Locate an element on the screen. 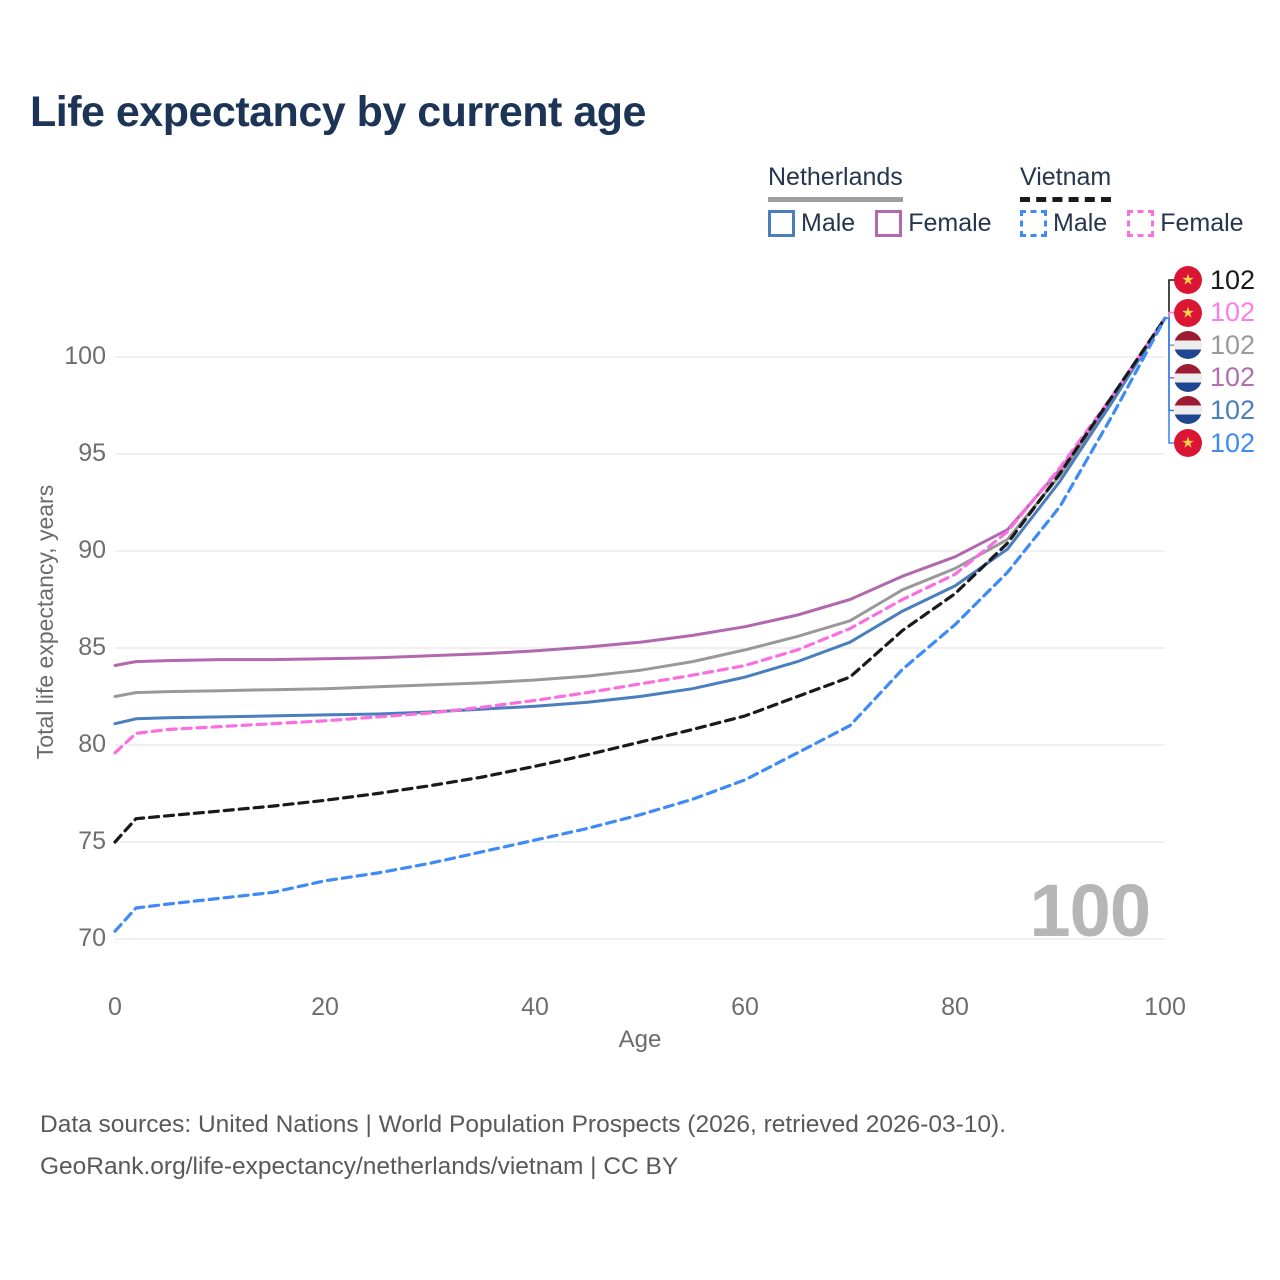 This screenshot has height=1280, width=1280. page-title: Life expectancy by current age is located at coordinates (338, 112).